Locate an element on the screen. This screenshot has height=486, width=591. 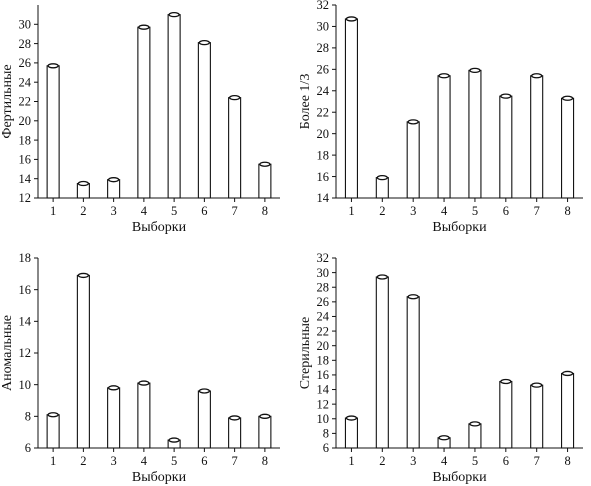
sterile-y-tick-label: 32 is located at coordinates (323, 258).